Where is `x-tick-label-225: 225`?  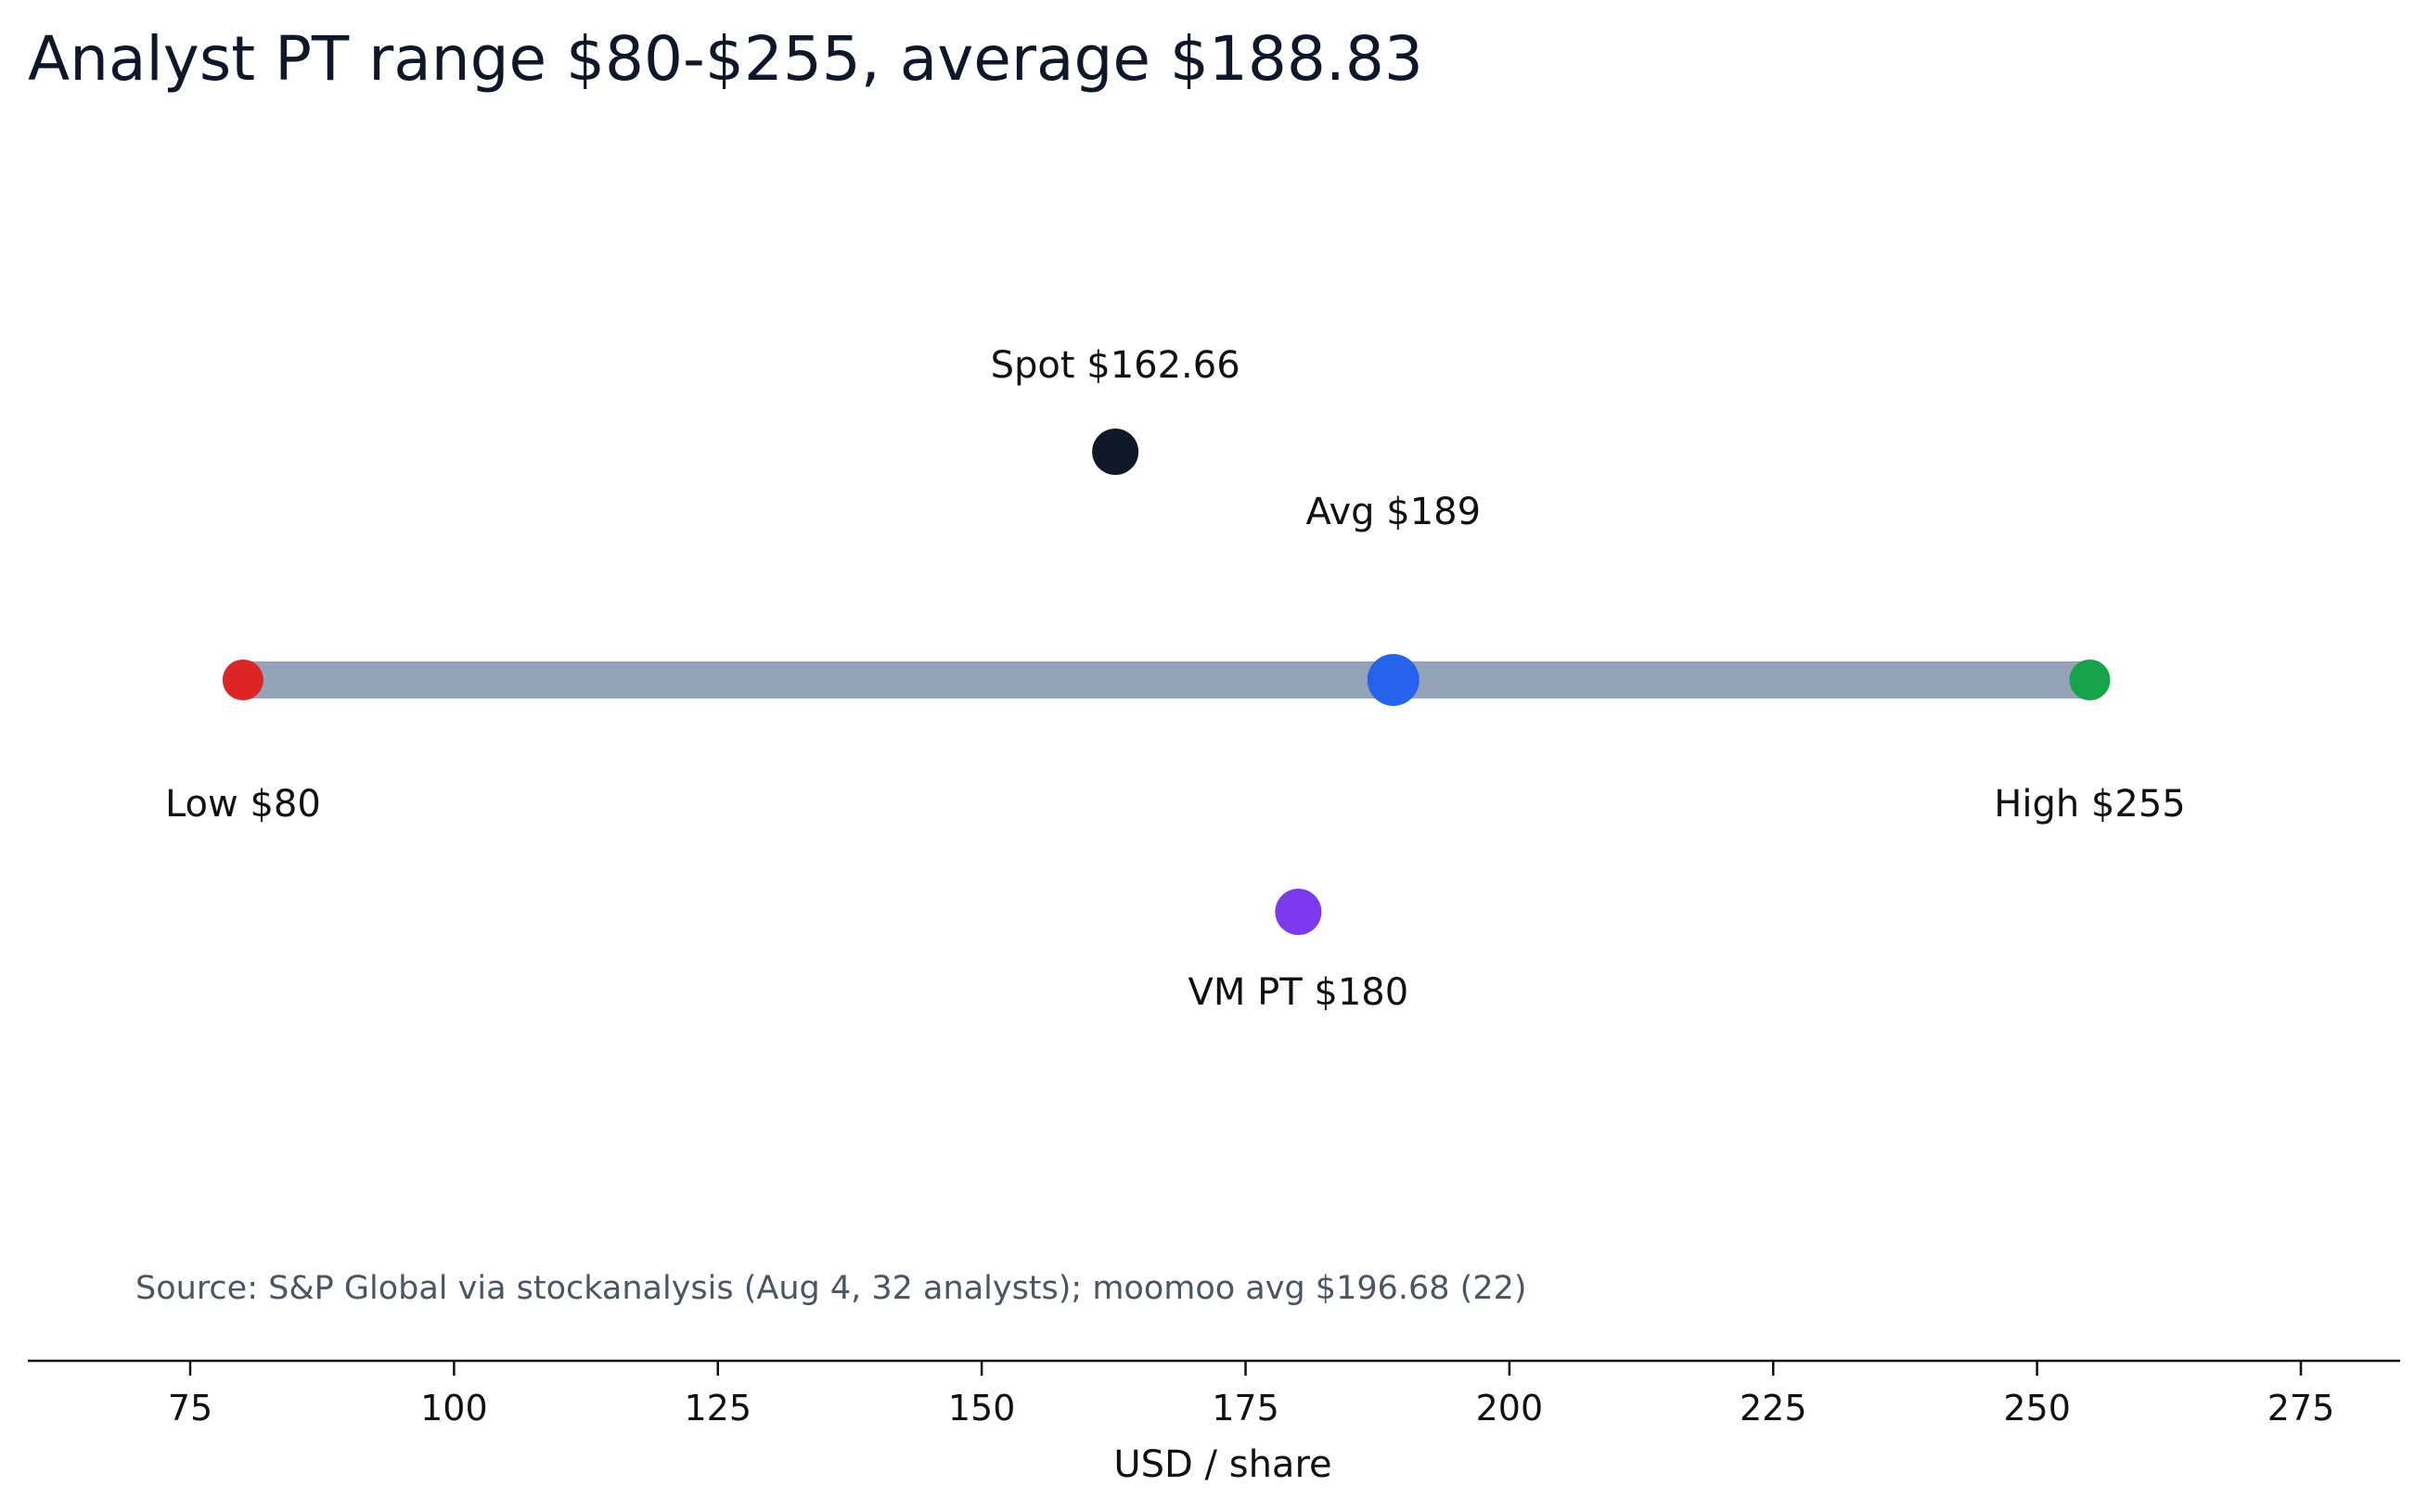
x-tick-label-225: 225 is located at coordinates (1773, 1409).